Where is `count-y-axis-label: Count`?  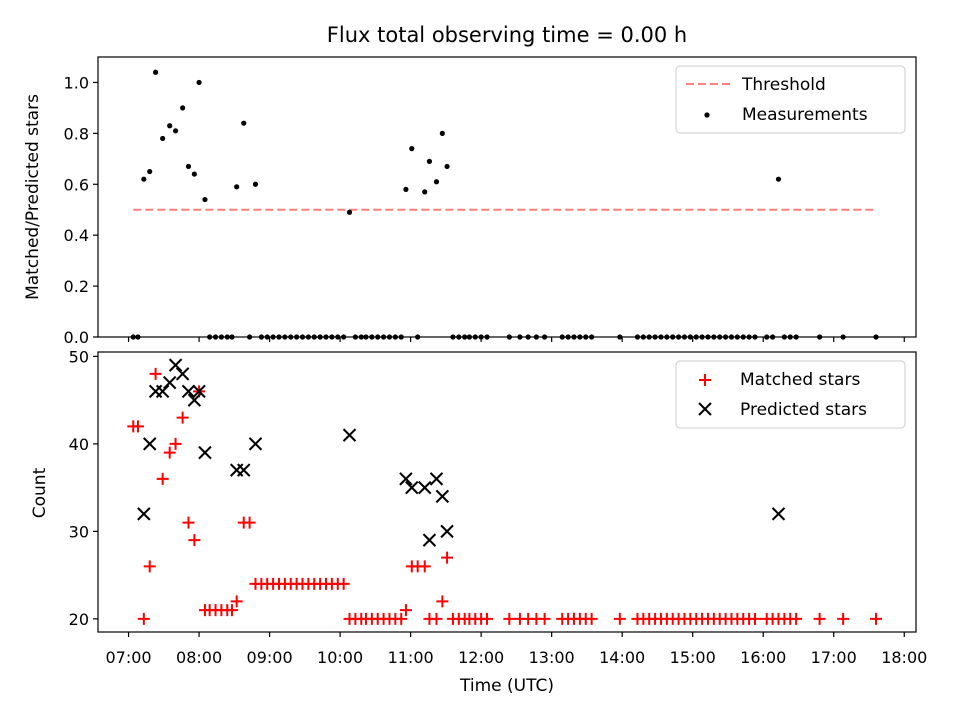 count-y-axis-label: Count is located at coordinates (40, 492).